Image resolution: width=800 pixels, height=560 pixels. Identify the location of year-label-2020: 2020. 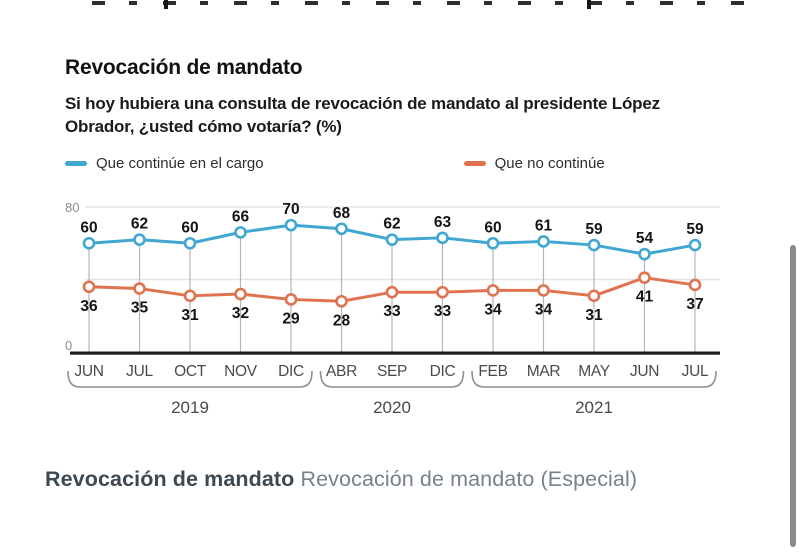
(392, 407).